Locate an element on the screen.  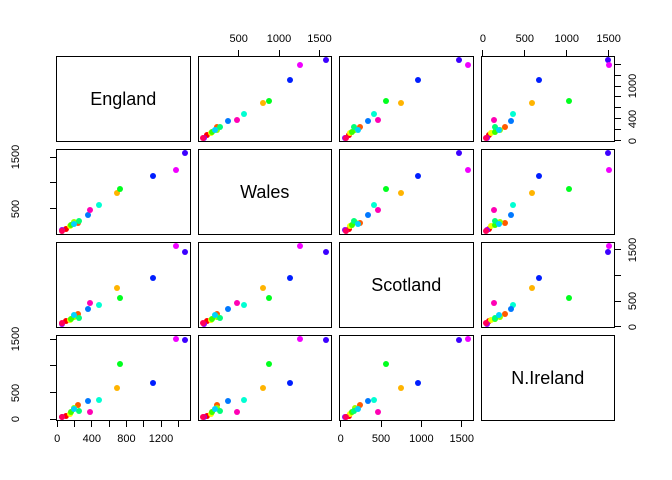
scatter-panel-y-wales-x-england is located at coordinates (123, 192).